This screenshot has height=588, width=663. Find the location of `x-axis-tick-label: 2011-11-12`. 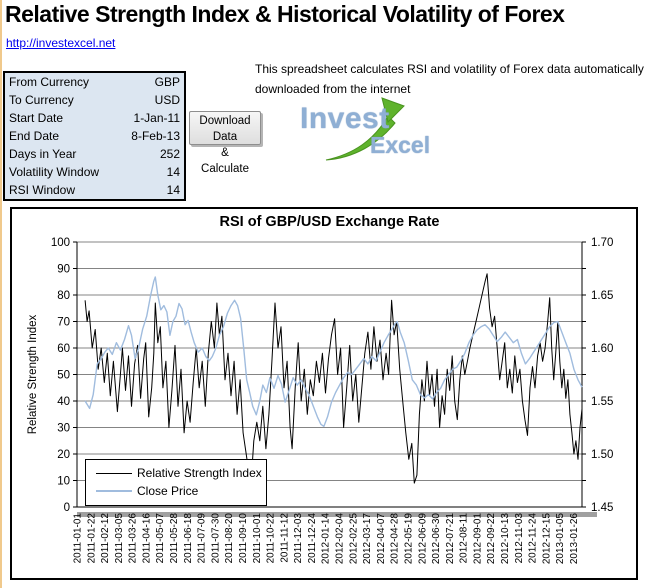

x-axis-tick-label: 2011-11-12 is located at coordinates (284, 538).